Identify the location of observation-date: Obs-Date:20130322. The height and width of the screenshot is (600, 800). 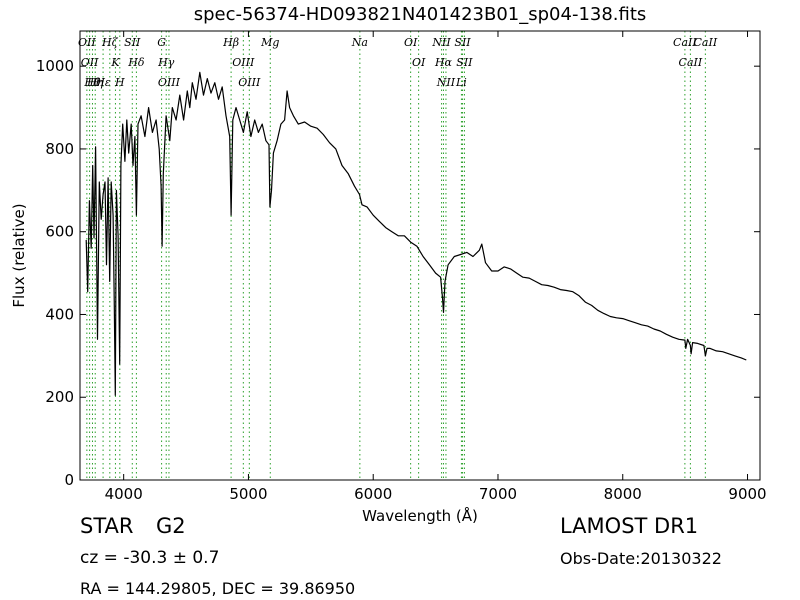
(641, 558).